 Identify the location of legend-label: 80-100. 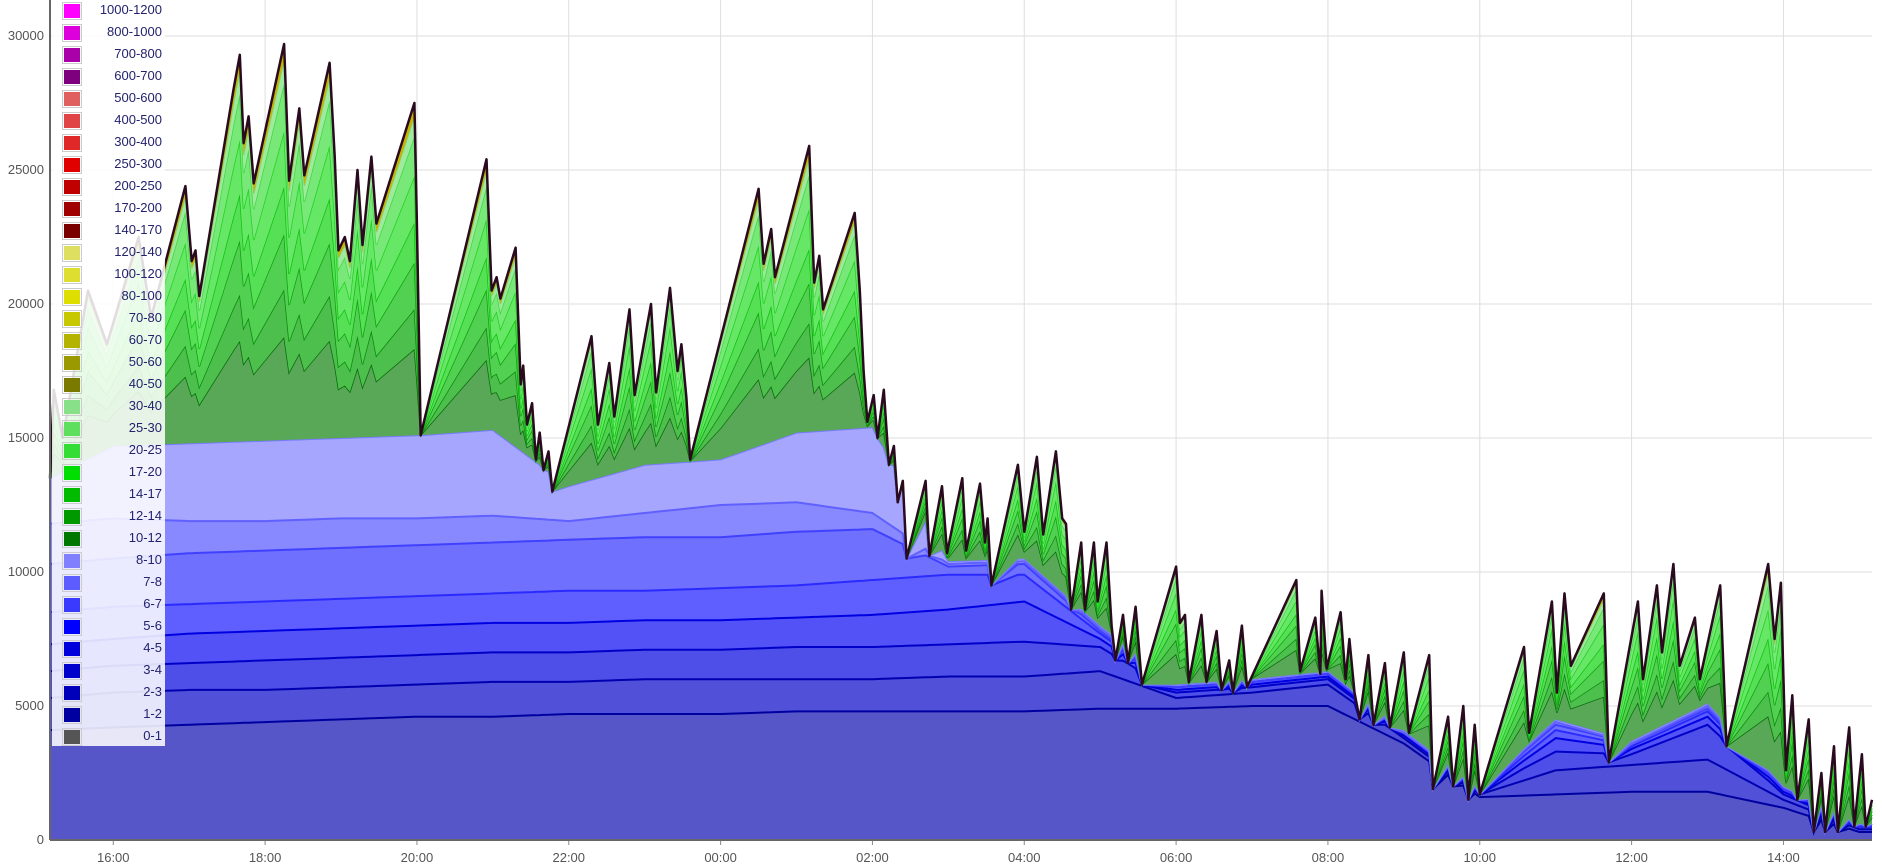
(141, 295).